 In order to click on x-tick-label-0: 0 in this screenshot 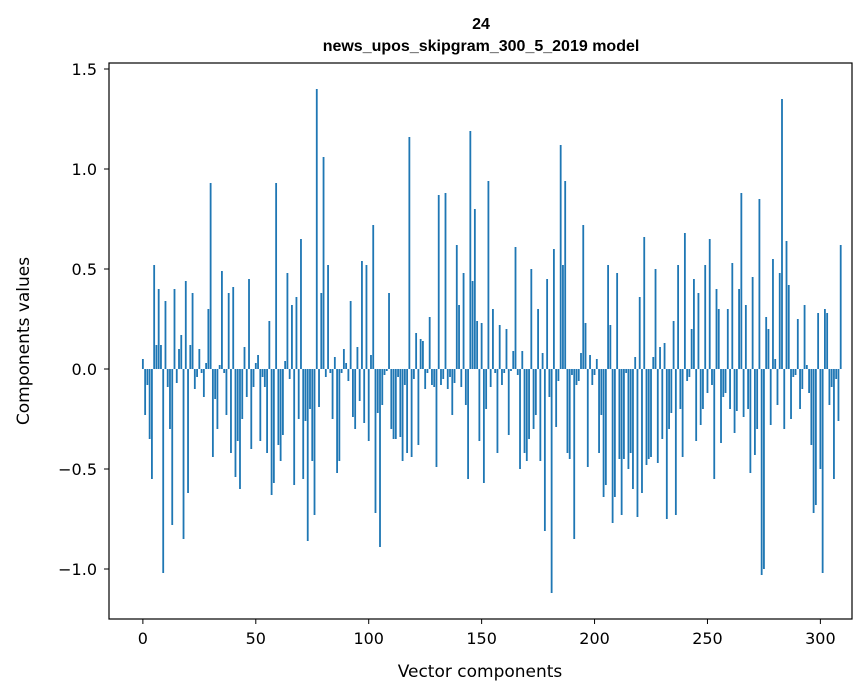, I will do `click(143, 638)`.